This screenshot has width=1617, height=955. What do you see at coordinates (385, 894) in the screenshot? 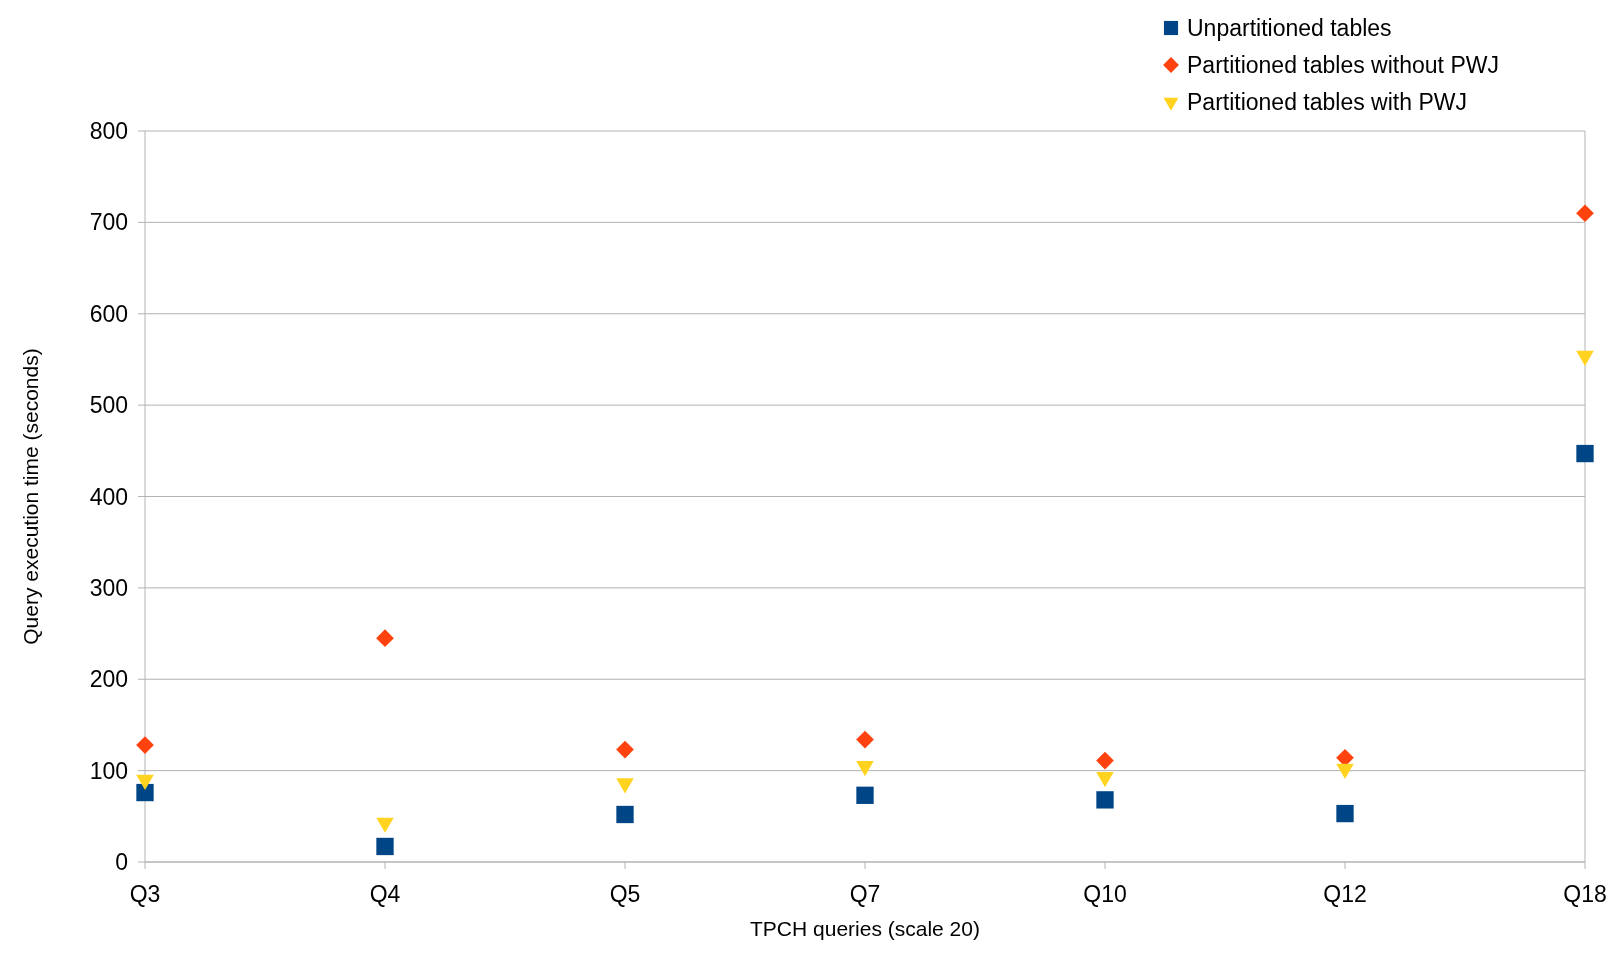
I see `x-tick-label: Q4` at bounding box center [385, 894].